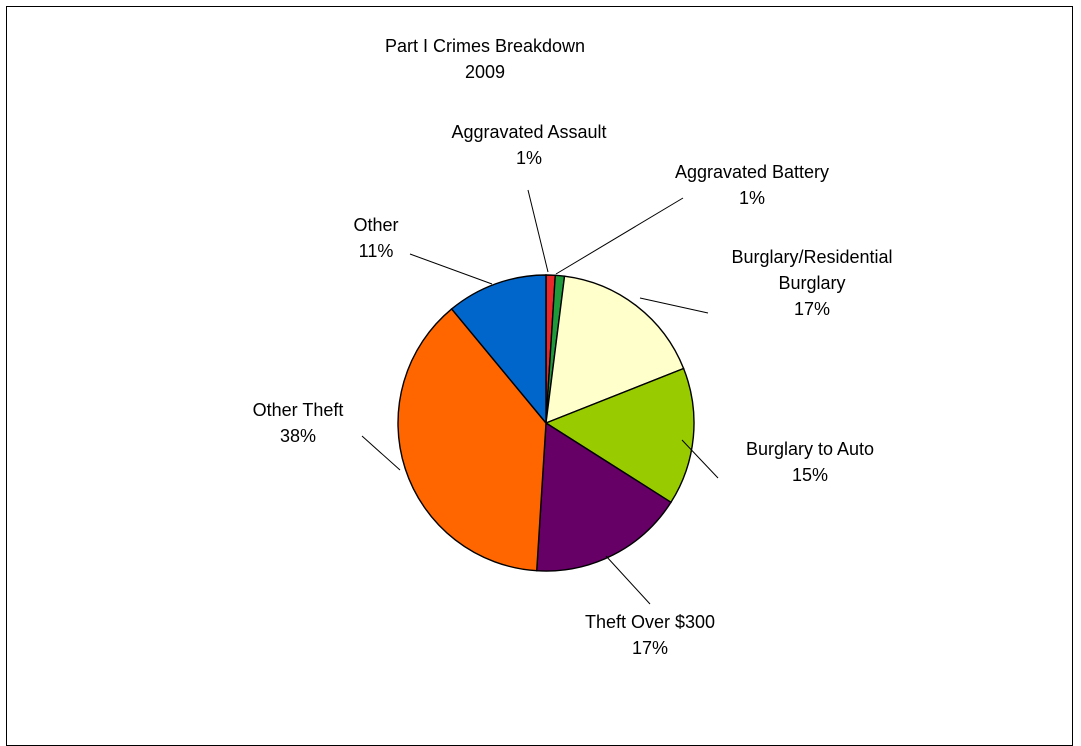 The height and width of the screenshot is (746, 1081). Describe the element at coordinates (811, 257) in the screenshot. I see `slice-category-label: Burglary/Residential` at that location.